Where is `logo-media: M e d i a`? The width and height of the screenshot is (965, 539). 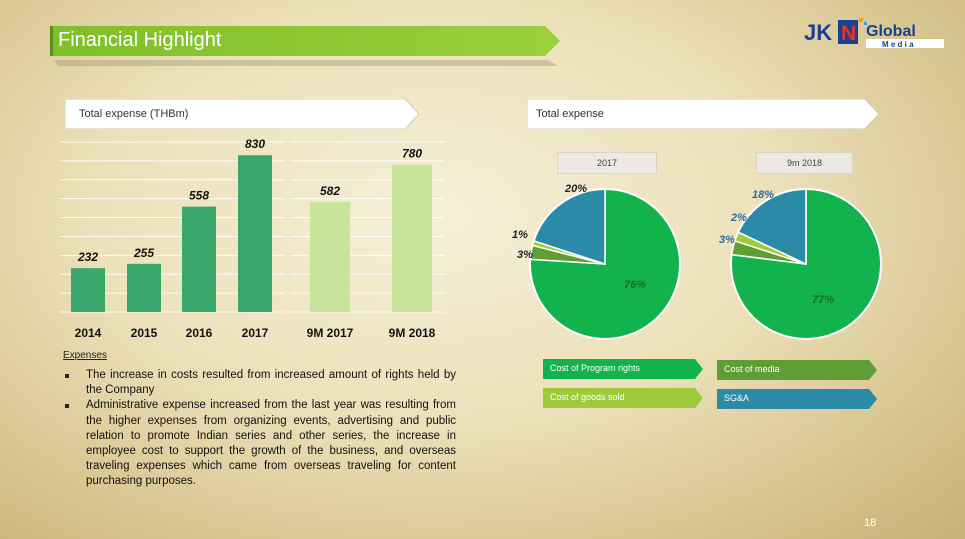
logo-media: M e d i a is located at coordinates (898, 44).